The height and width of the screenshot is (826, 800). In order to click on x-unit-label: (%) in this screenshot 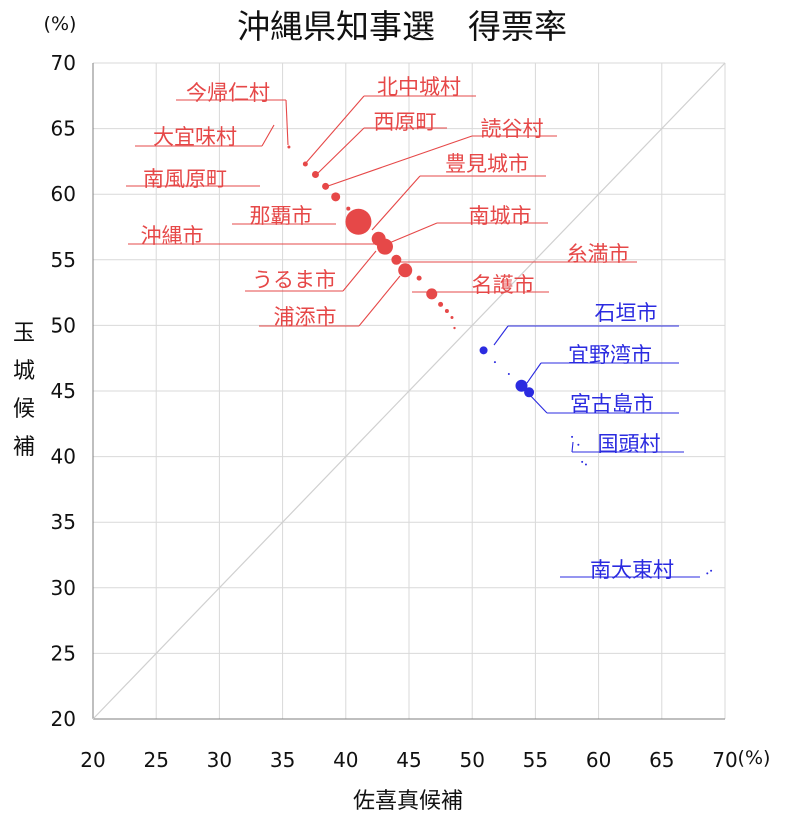, I will do `click(754, 758)`.